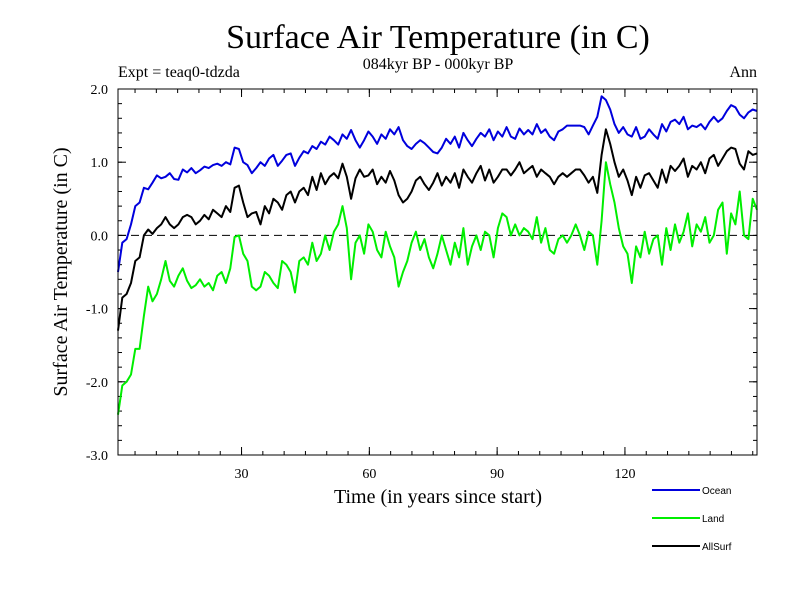 The height and width of the screenshot is (600, 800). I want to click on legend-label-allsurf: AllSurf, so click(717, 547).